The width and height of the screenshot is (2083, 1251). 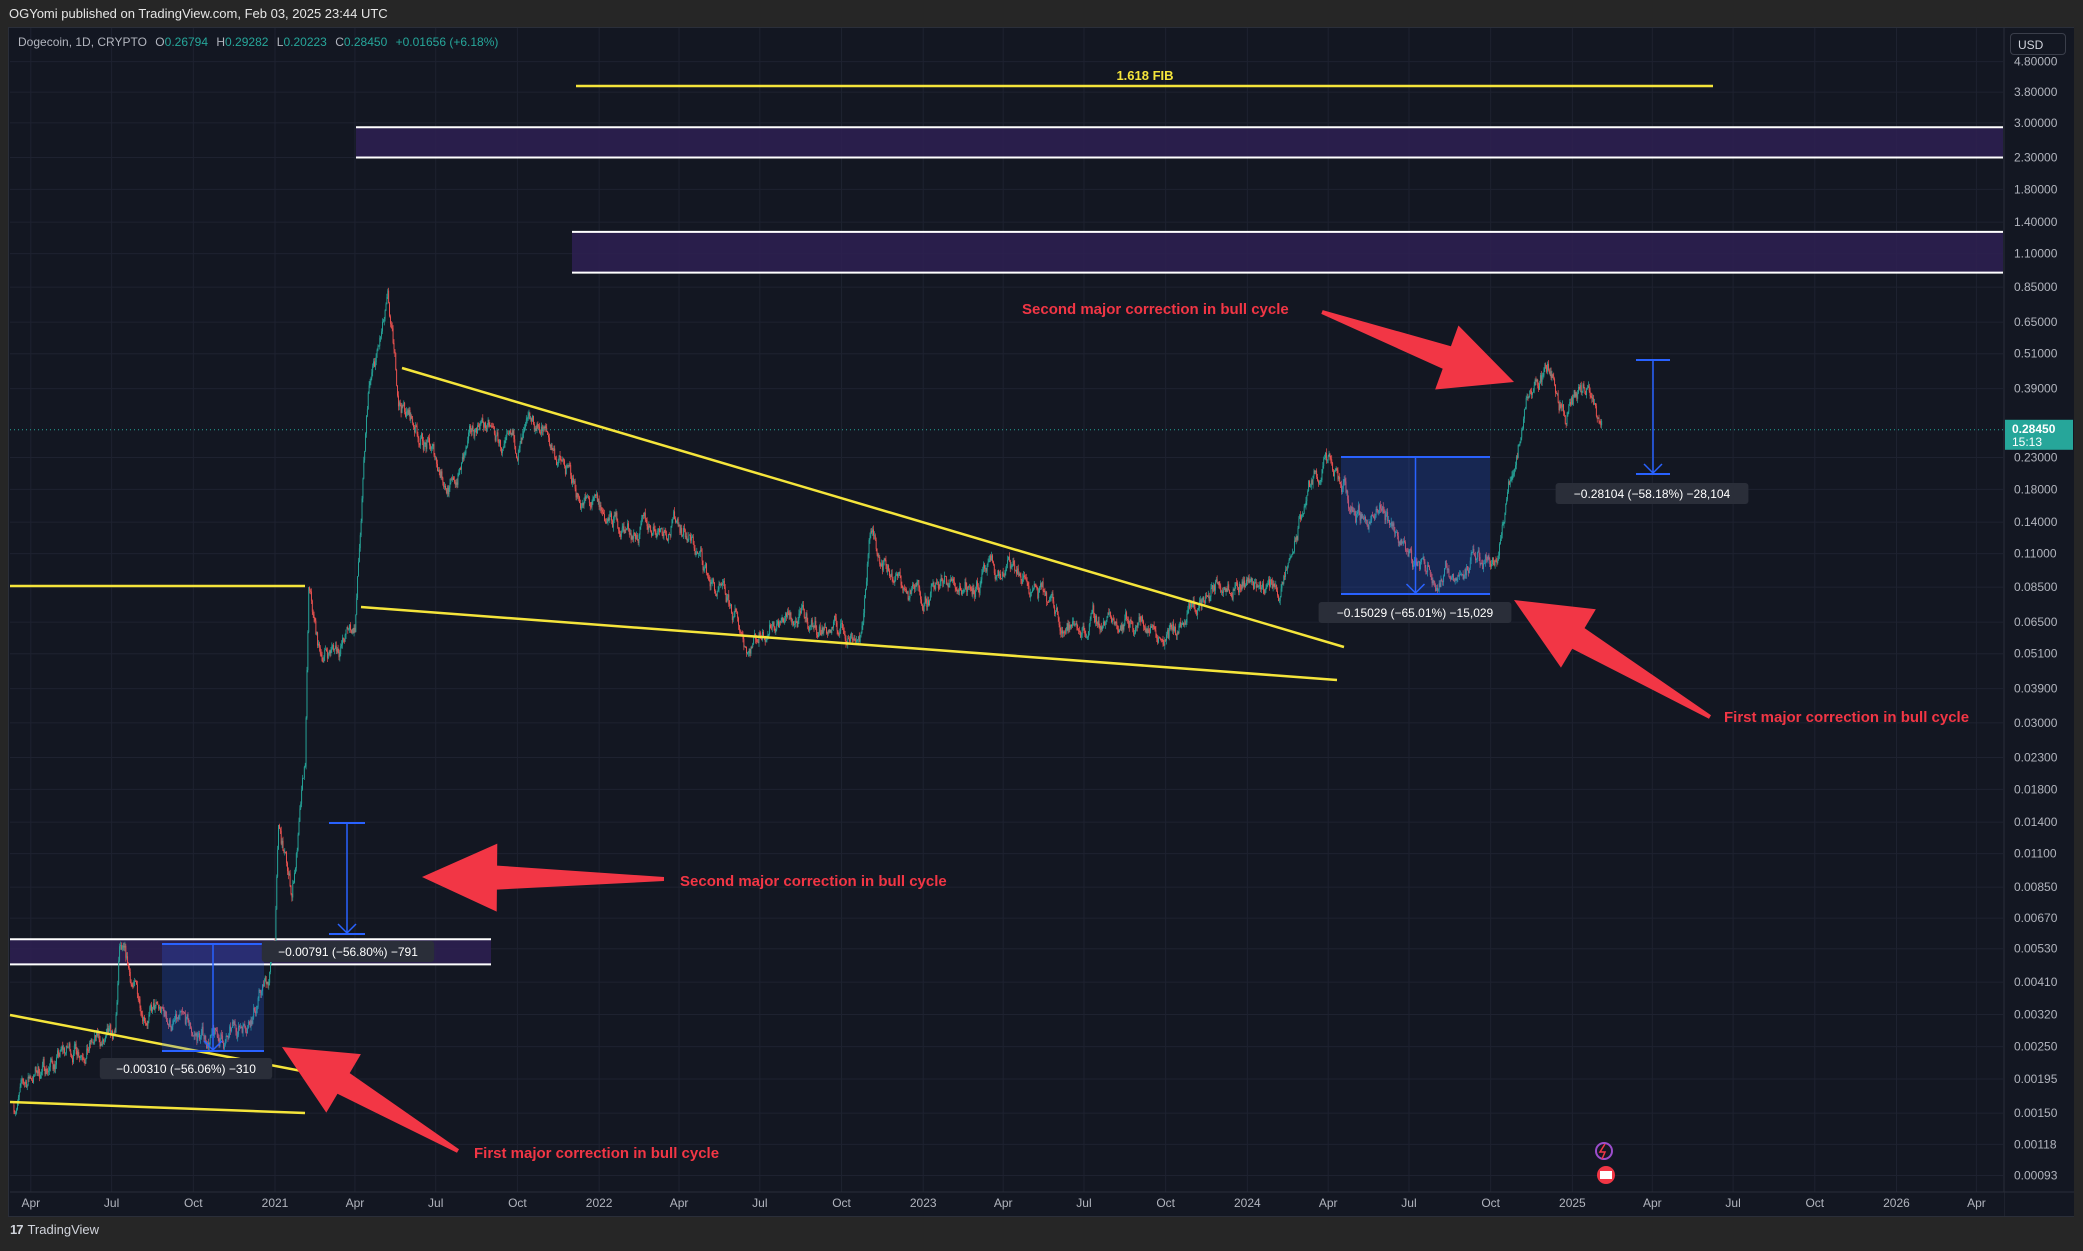 What do you see at coordinates (1328, 1203) in the screenshot?
I see `time-tick-label: Apr` at bounding box center [1328, 1203].